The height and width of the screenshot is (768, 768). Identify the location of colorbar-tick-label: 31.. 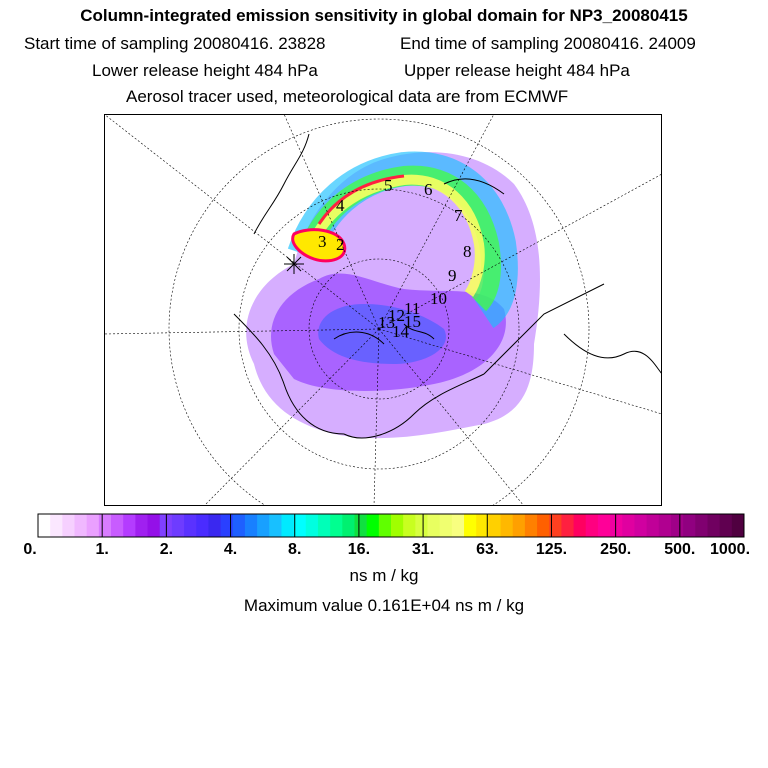
(423, 549).